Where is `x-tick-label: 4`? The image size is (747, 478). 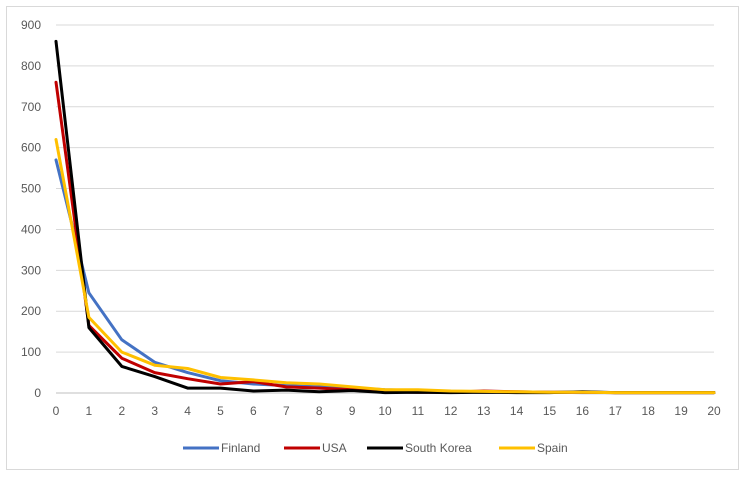
x-tick-label: 4 is located at coordinates (187, 411).